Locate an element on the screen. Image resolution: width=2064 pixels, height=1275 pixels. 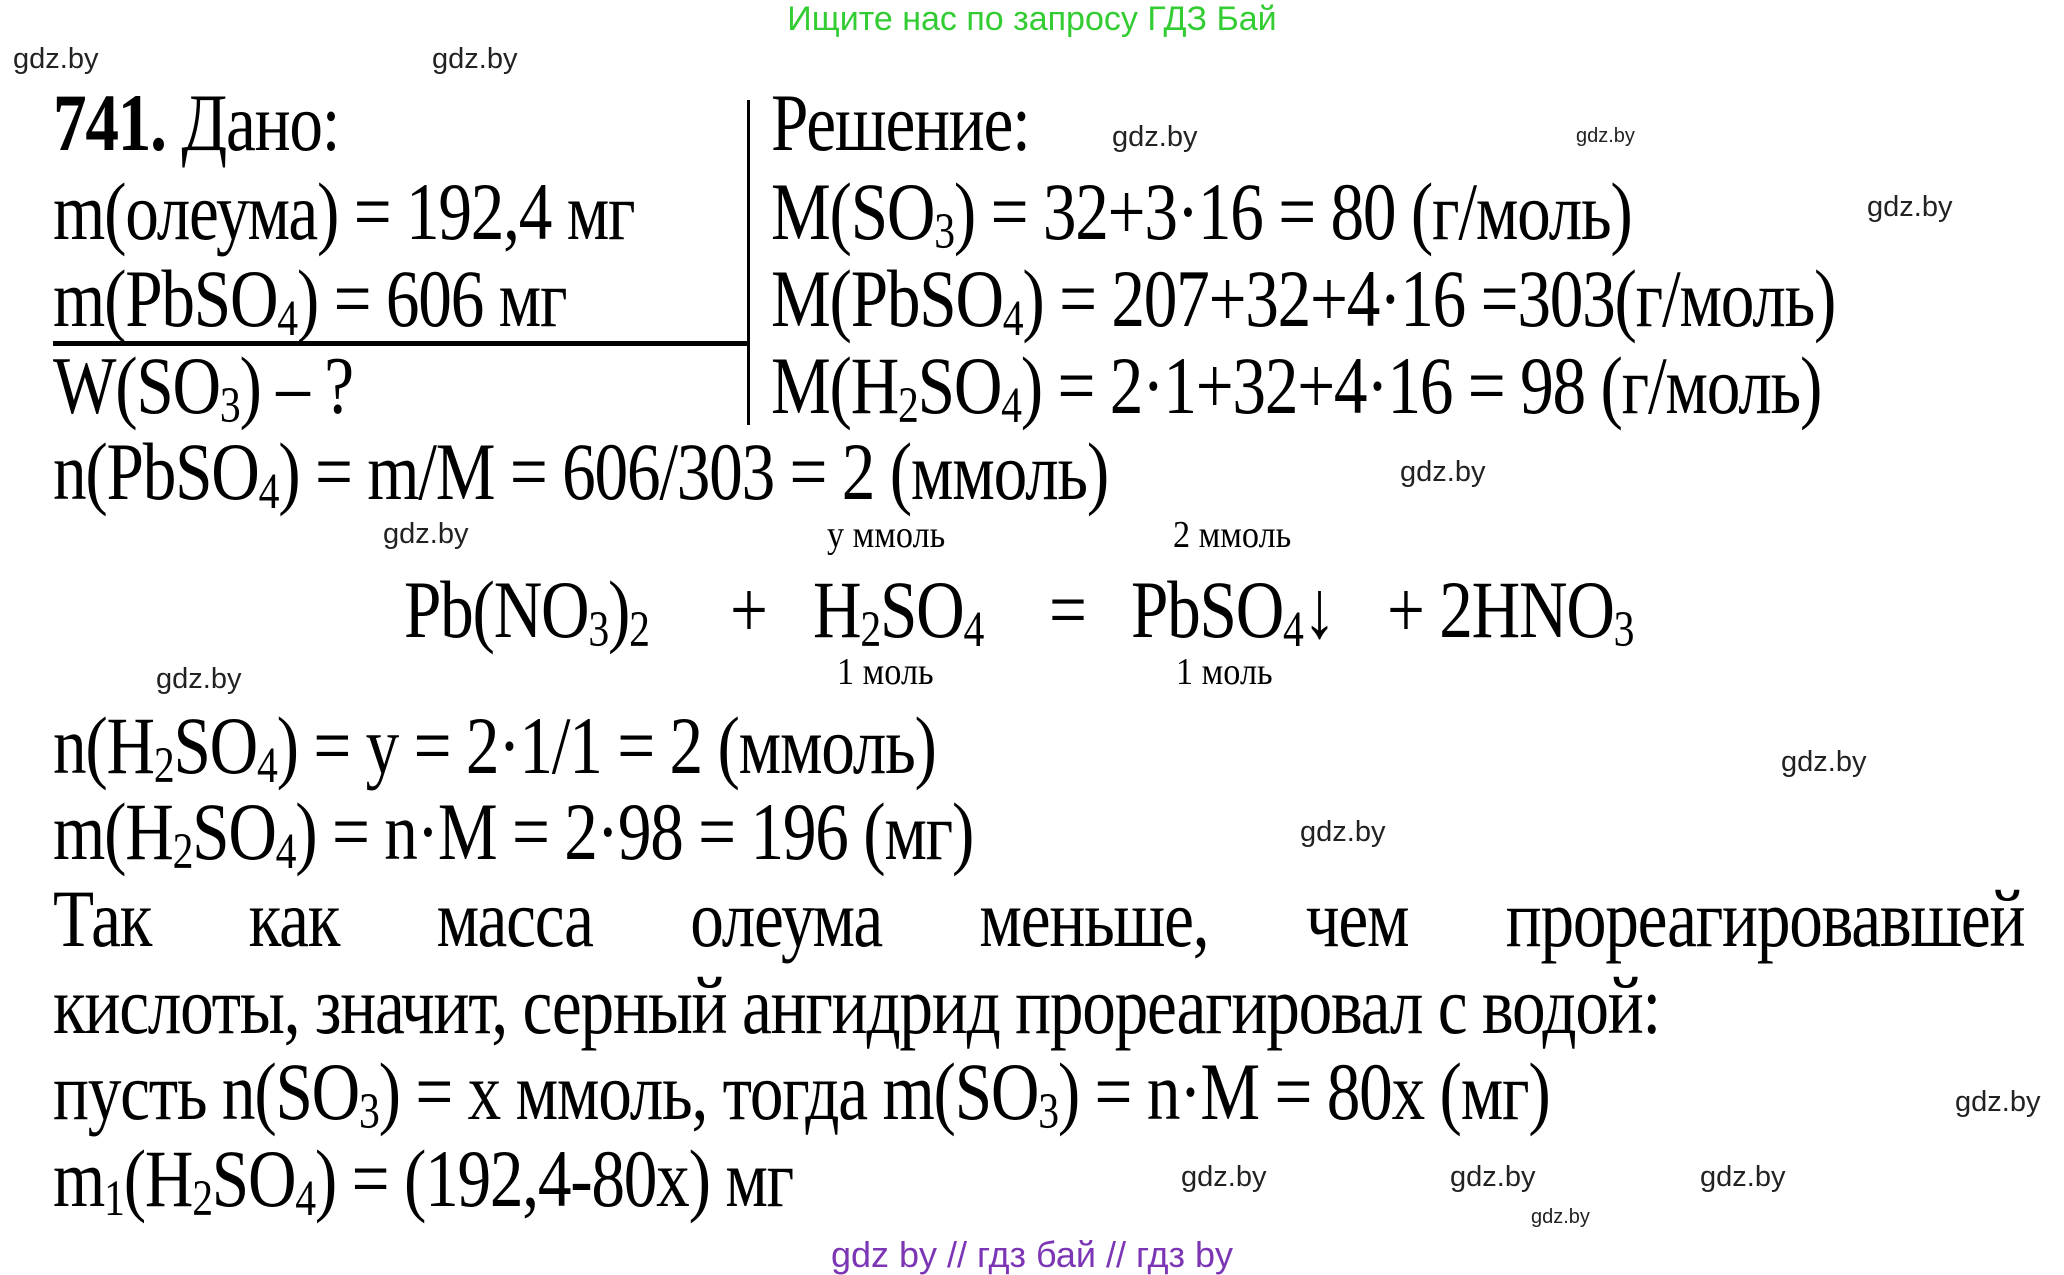
text-run: ) = 207+32+4·16 =303(г/моль) is located at coordinates (1429, 298).